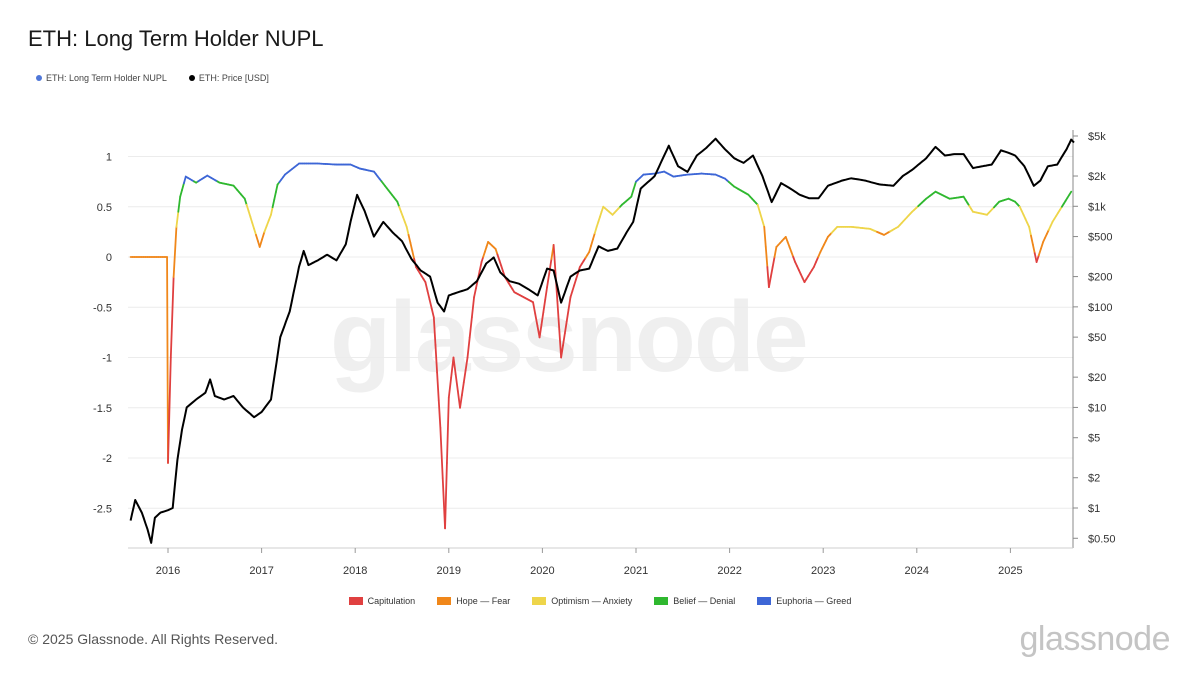  I want to click on legend-label-nupl: ETH: Long Term Holder NUPL, so click(106, 78).